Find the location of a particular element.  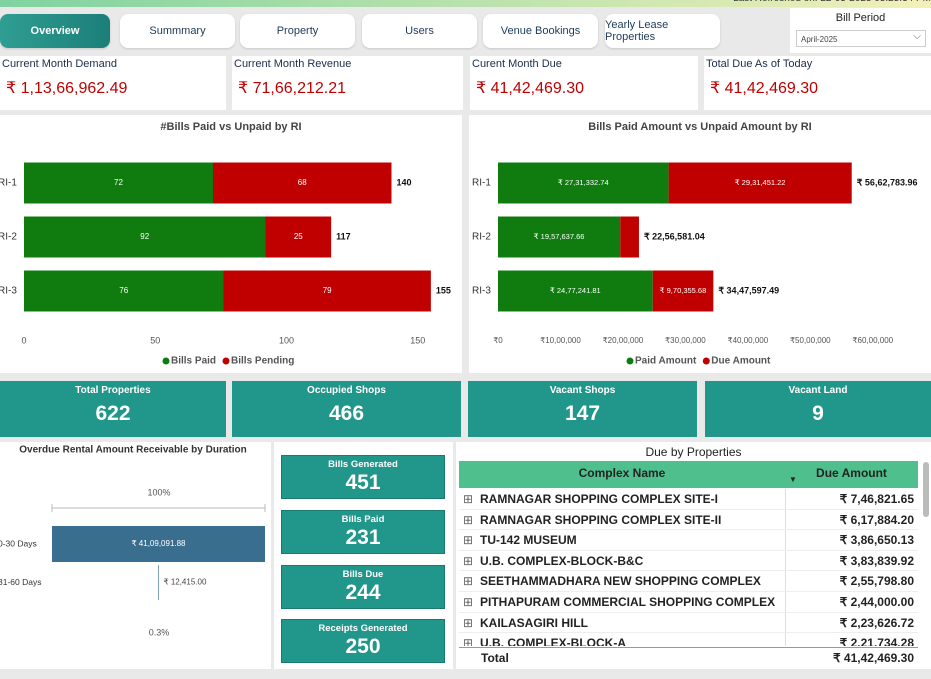

column-header: Complex Name is located at coordinates (622, 473).